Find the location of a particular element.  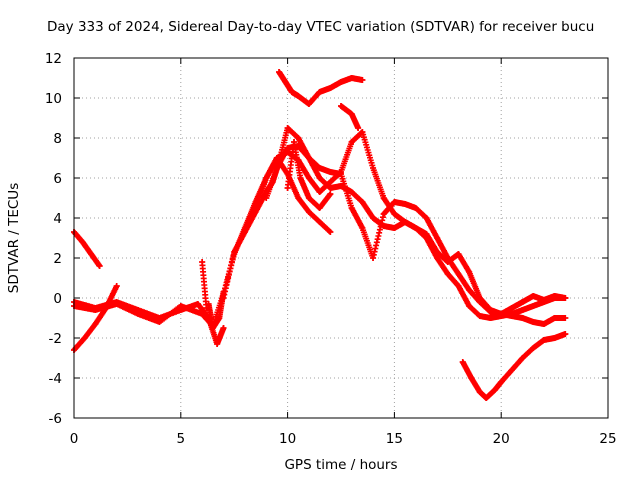

x-tick-label: 10 is located at coordinates (287, 439).